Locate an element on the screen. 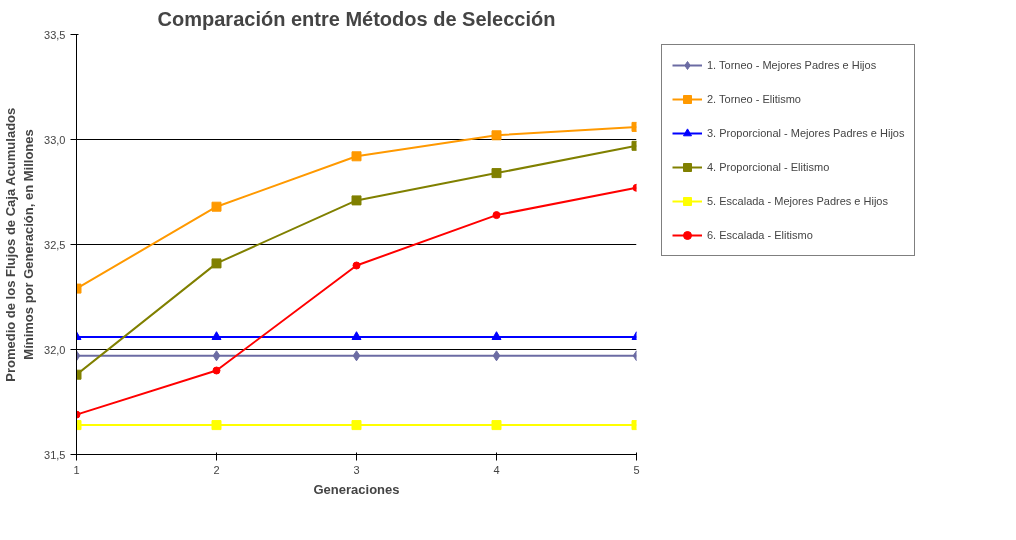 Image resolution: width=1016 pixels, height=540 pixels. legend-label: 5. Escalada - Mejores Padres e Hijos is located at coordinates (797, 201).